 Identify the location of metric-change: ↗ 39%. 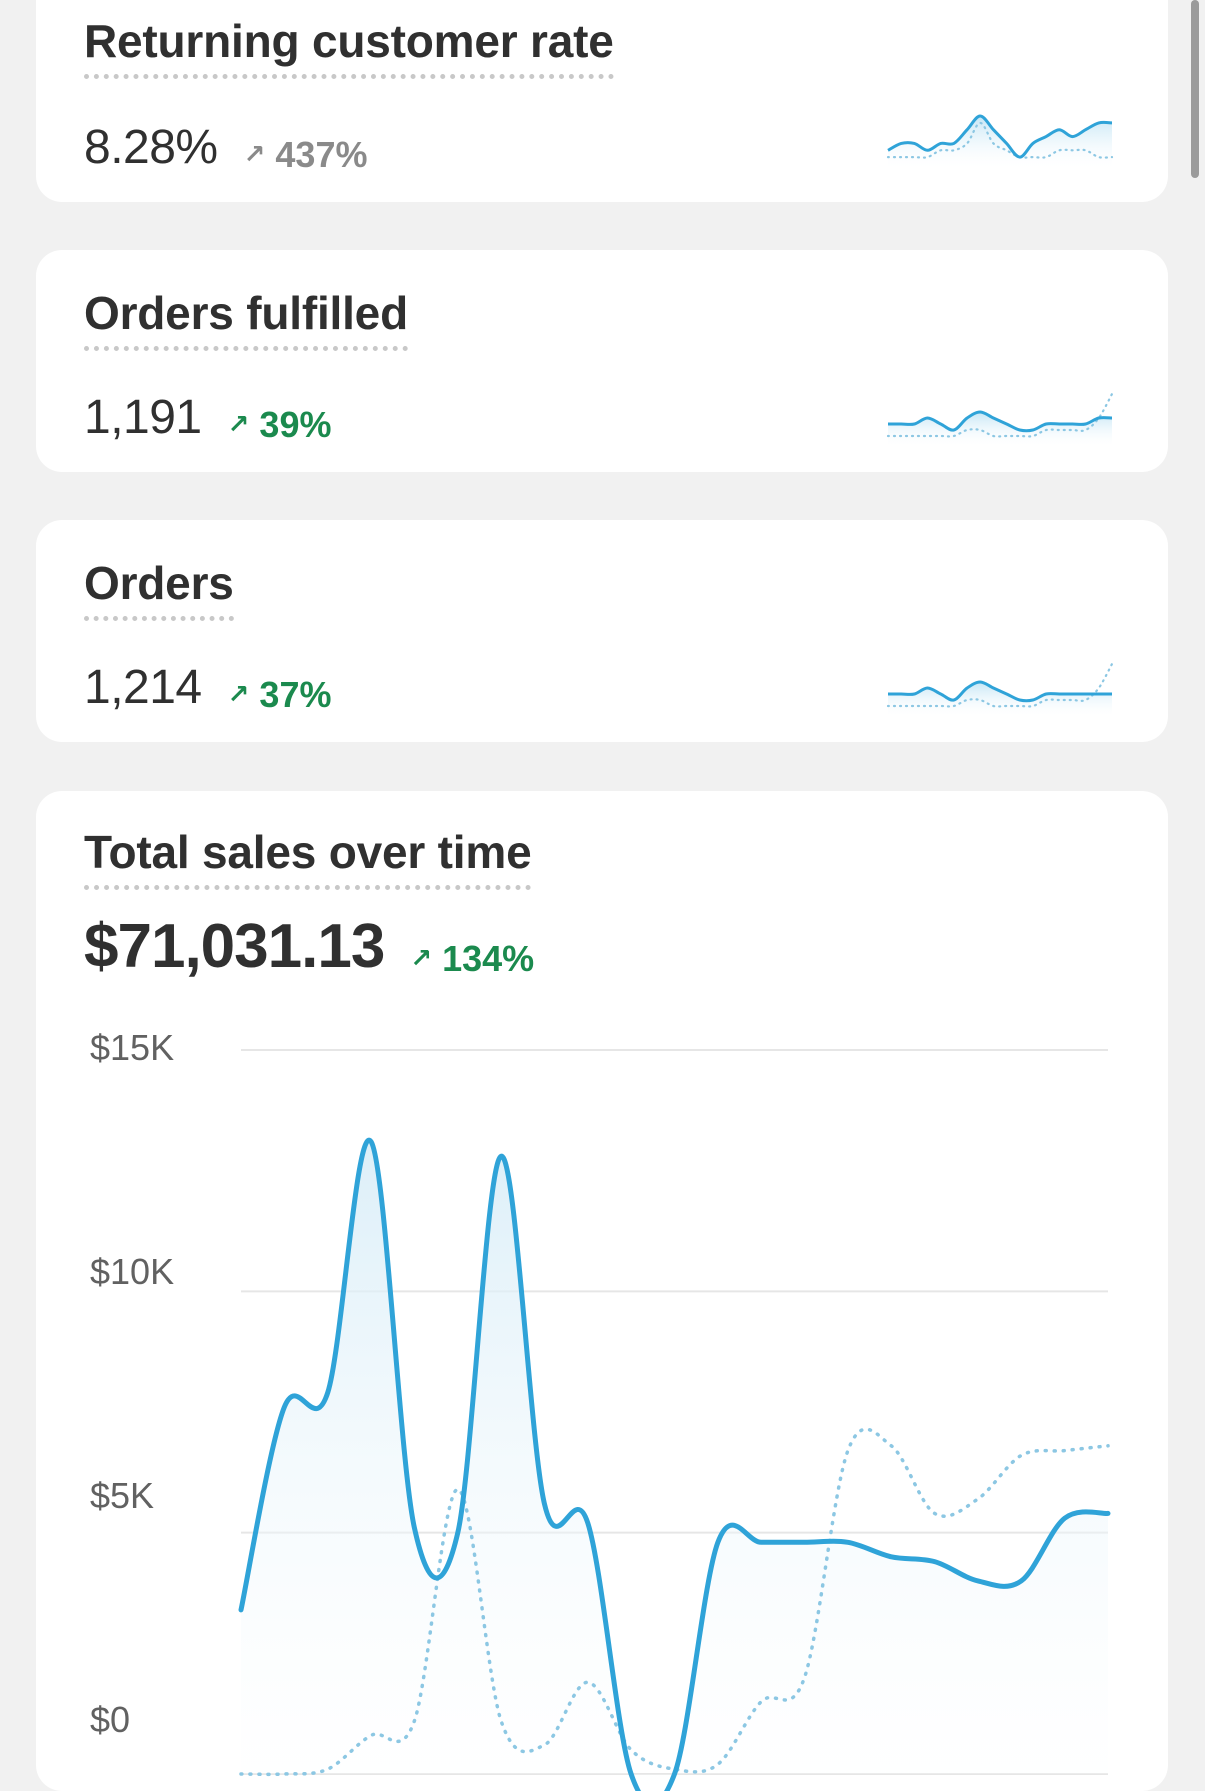
(280, 425).